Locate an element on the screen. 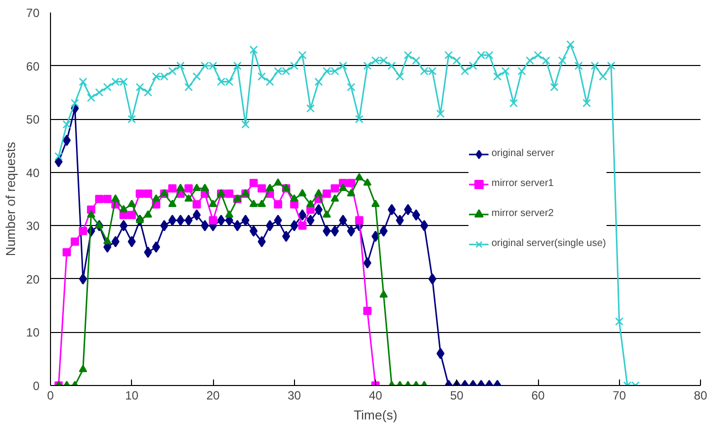  y-tick-label: 0 is located at coordinates (36, 386).